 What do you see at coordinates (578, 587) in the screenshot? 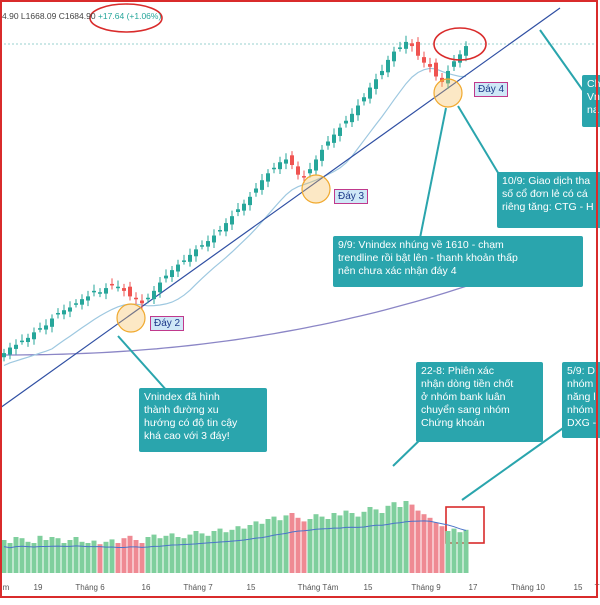
I see `x-axis-tick-label: 15` at bounding box center [578, 587].